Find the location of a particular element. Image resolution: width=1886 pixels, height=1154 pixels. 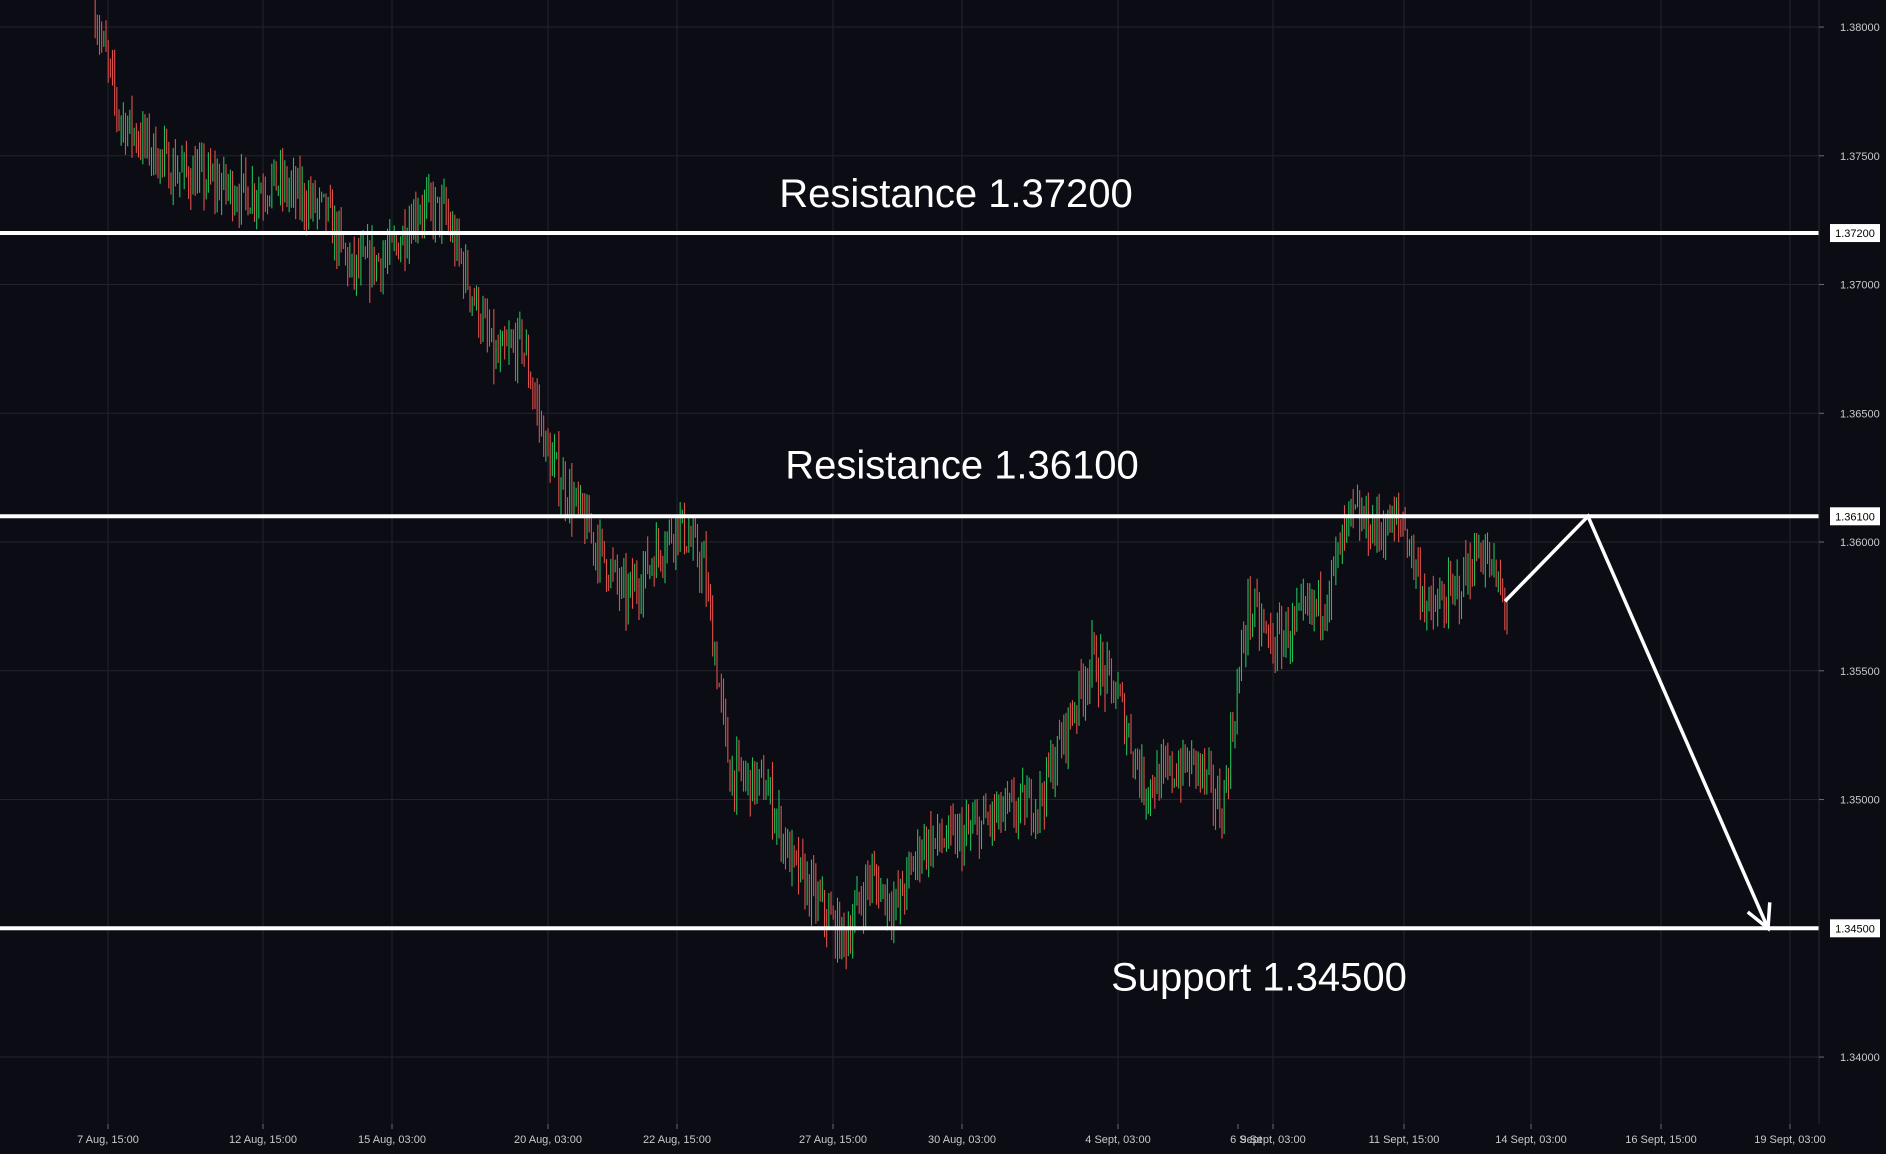

time-axis-label: 27 Aug, 15:00 is located at coordinates (833, 1140).